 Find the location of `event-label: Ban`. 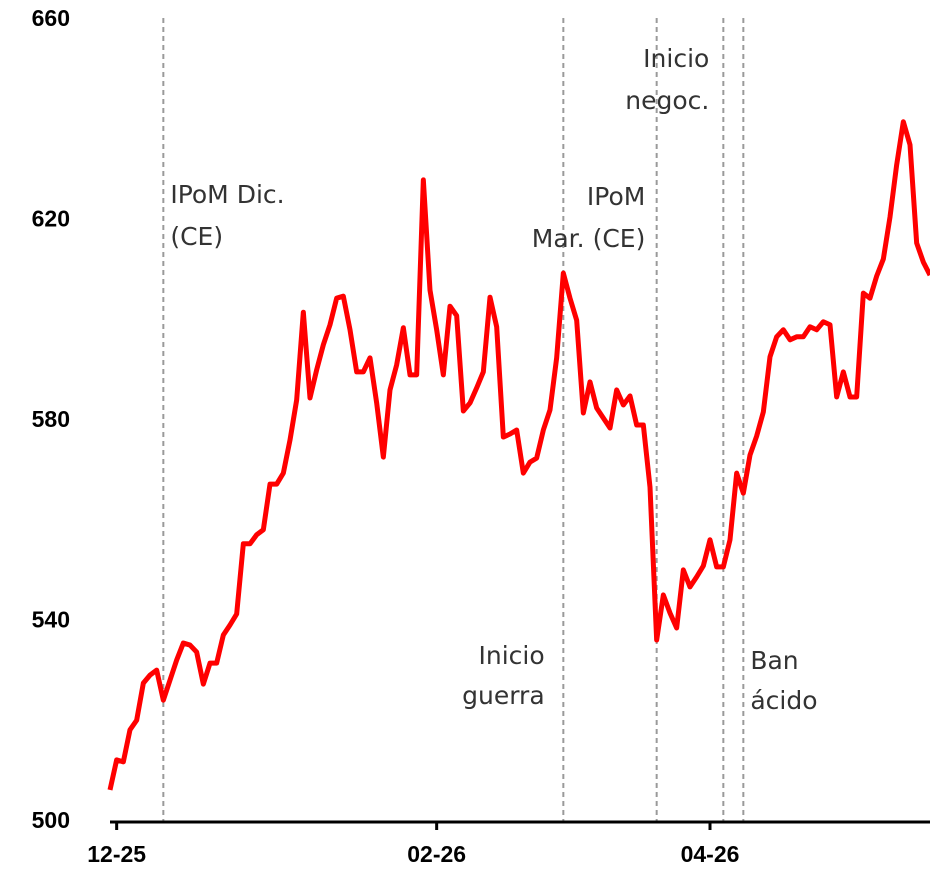

event-label: Ban is located at coordinates (774, 660).